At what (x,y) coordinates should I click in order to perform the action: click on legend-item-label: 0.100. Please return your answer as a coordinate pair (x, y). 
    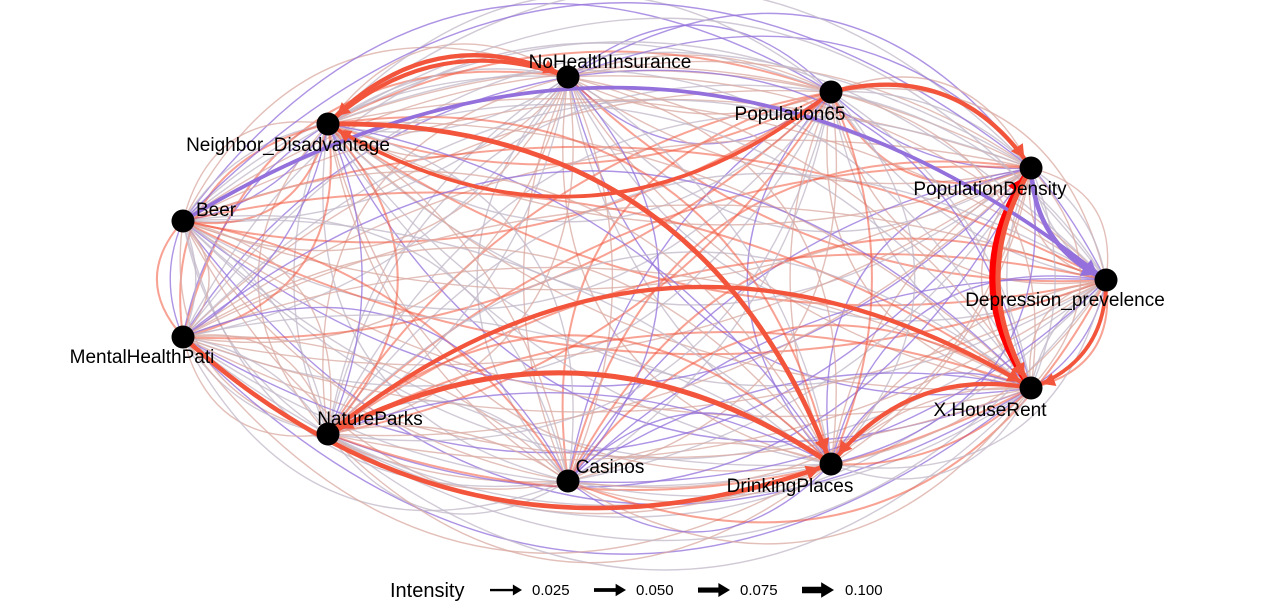
    Looking at the image, I should click on (864, 590).